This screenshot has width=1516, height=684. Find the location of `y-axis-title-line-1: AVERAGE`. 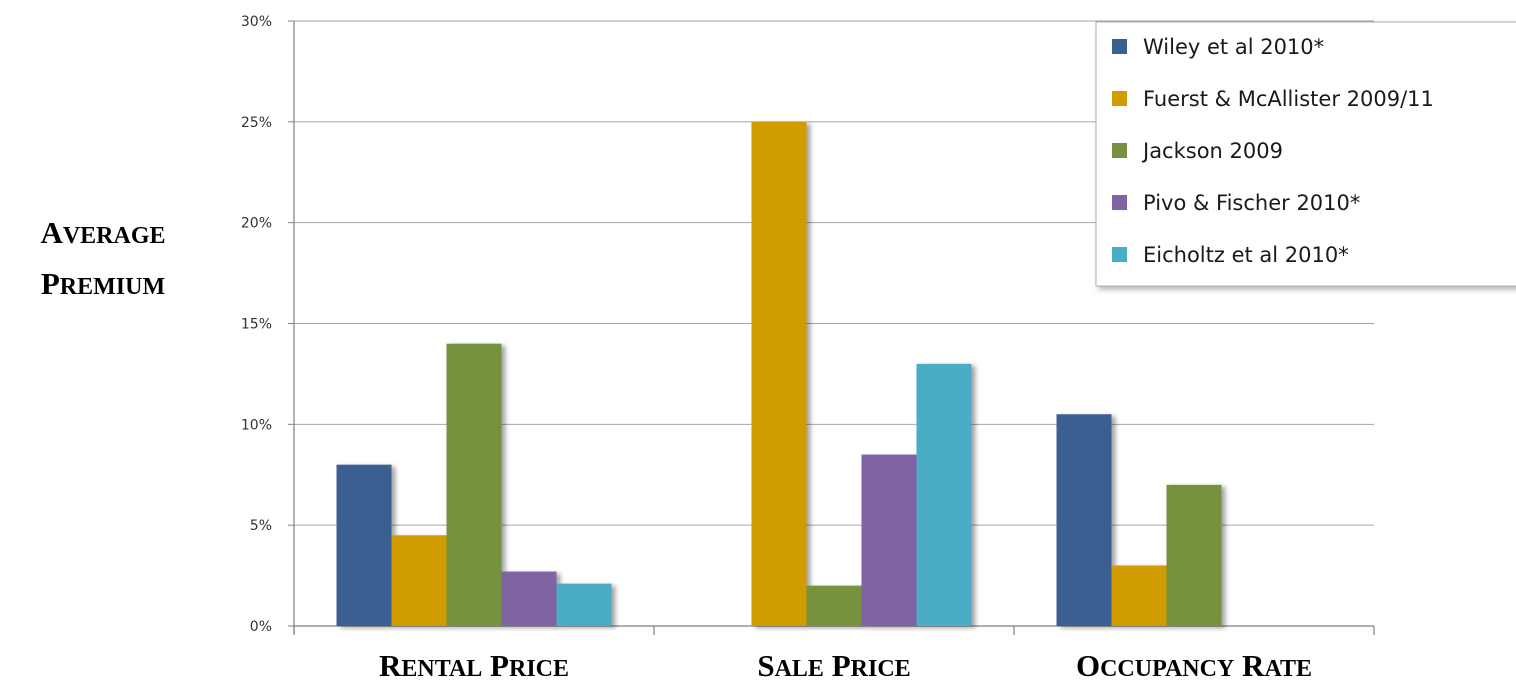

y-axis-title-line-1: AVERAGE is located at coordinates (102, 232).